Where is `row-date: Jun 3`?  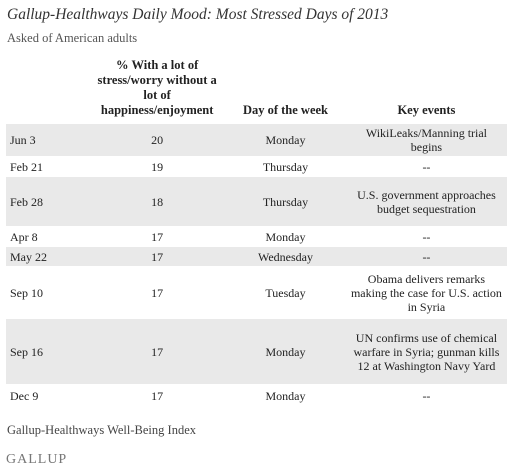
row-date: Jun 3 is located at coordinates (48, 140).